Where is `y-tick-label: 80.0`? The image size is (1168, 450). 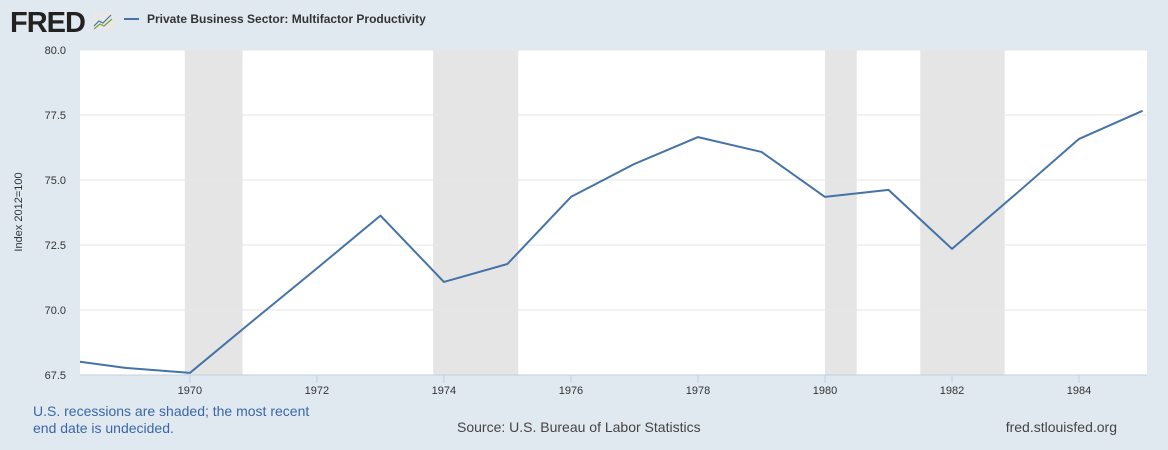 y-tick-label: 80.0 is located at coordinates (55, 51).